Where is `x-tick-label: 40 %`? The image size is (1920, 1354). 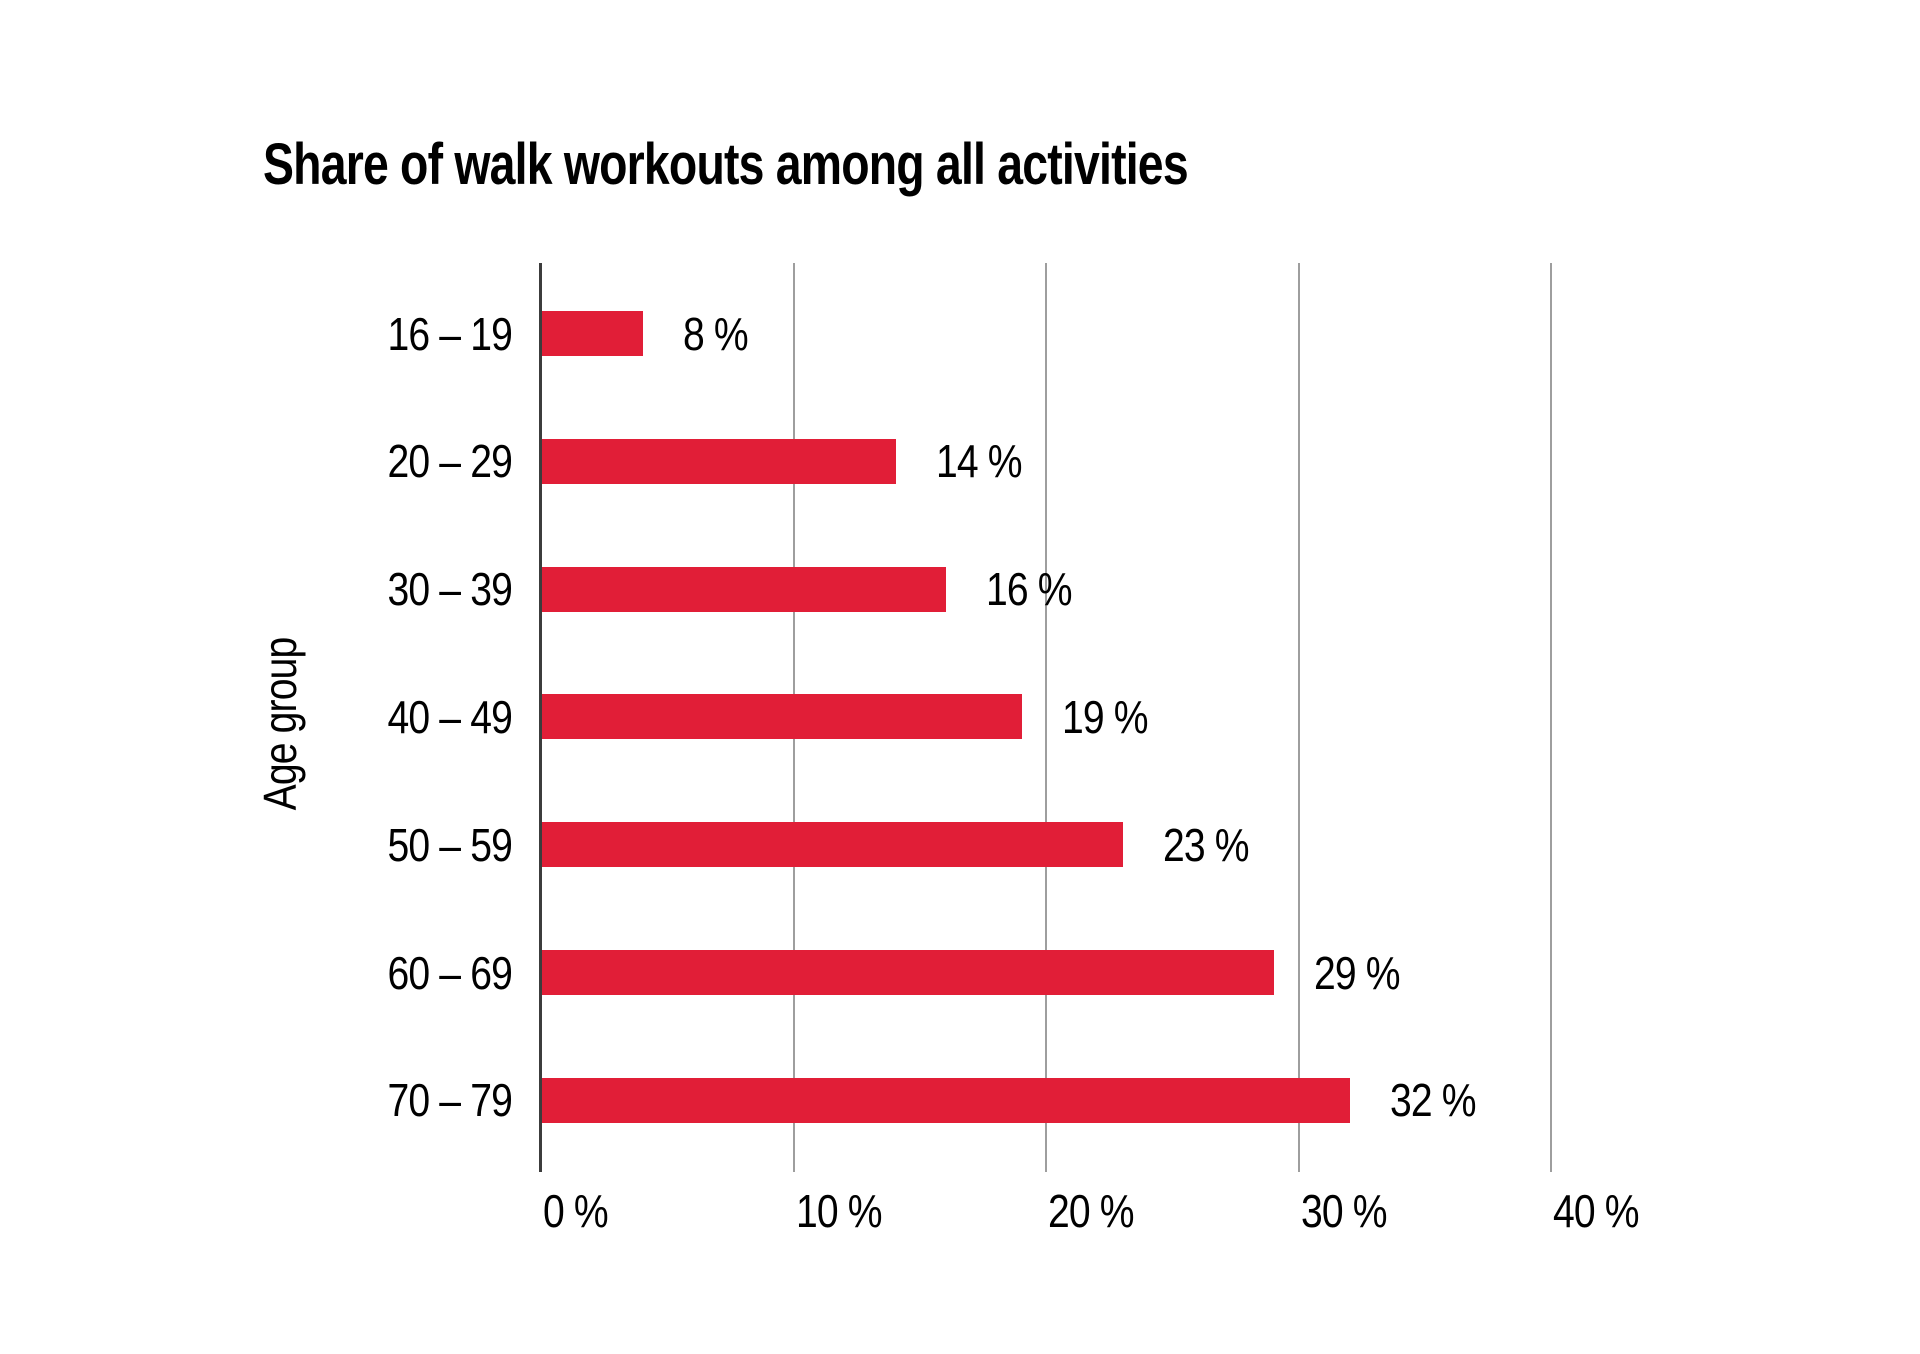 x-tick-label: 40 % is located at coordinates (1596, 1211).